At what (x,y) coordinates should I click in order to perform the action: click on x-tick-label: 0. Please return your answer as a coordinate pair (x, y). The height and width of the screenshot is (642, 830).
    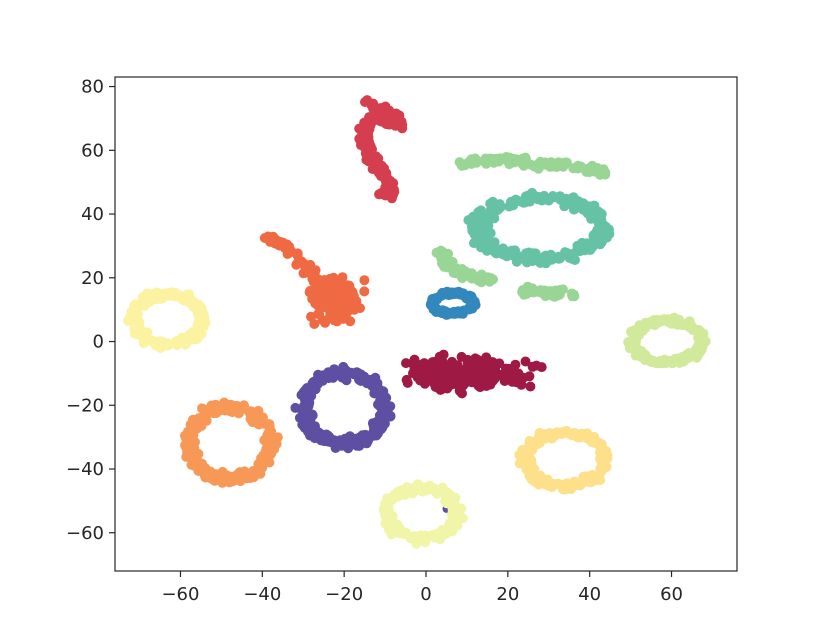
    Looking at the image, I should click on (425, 594).